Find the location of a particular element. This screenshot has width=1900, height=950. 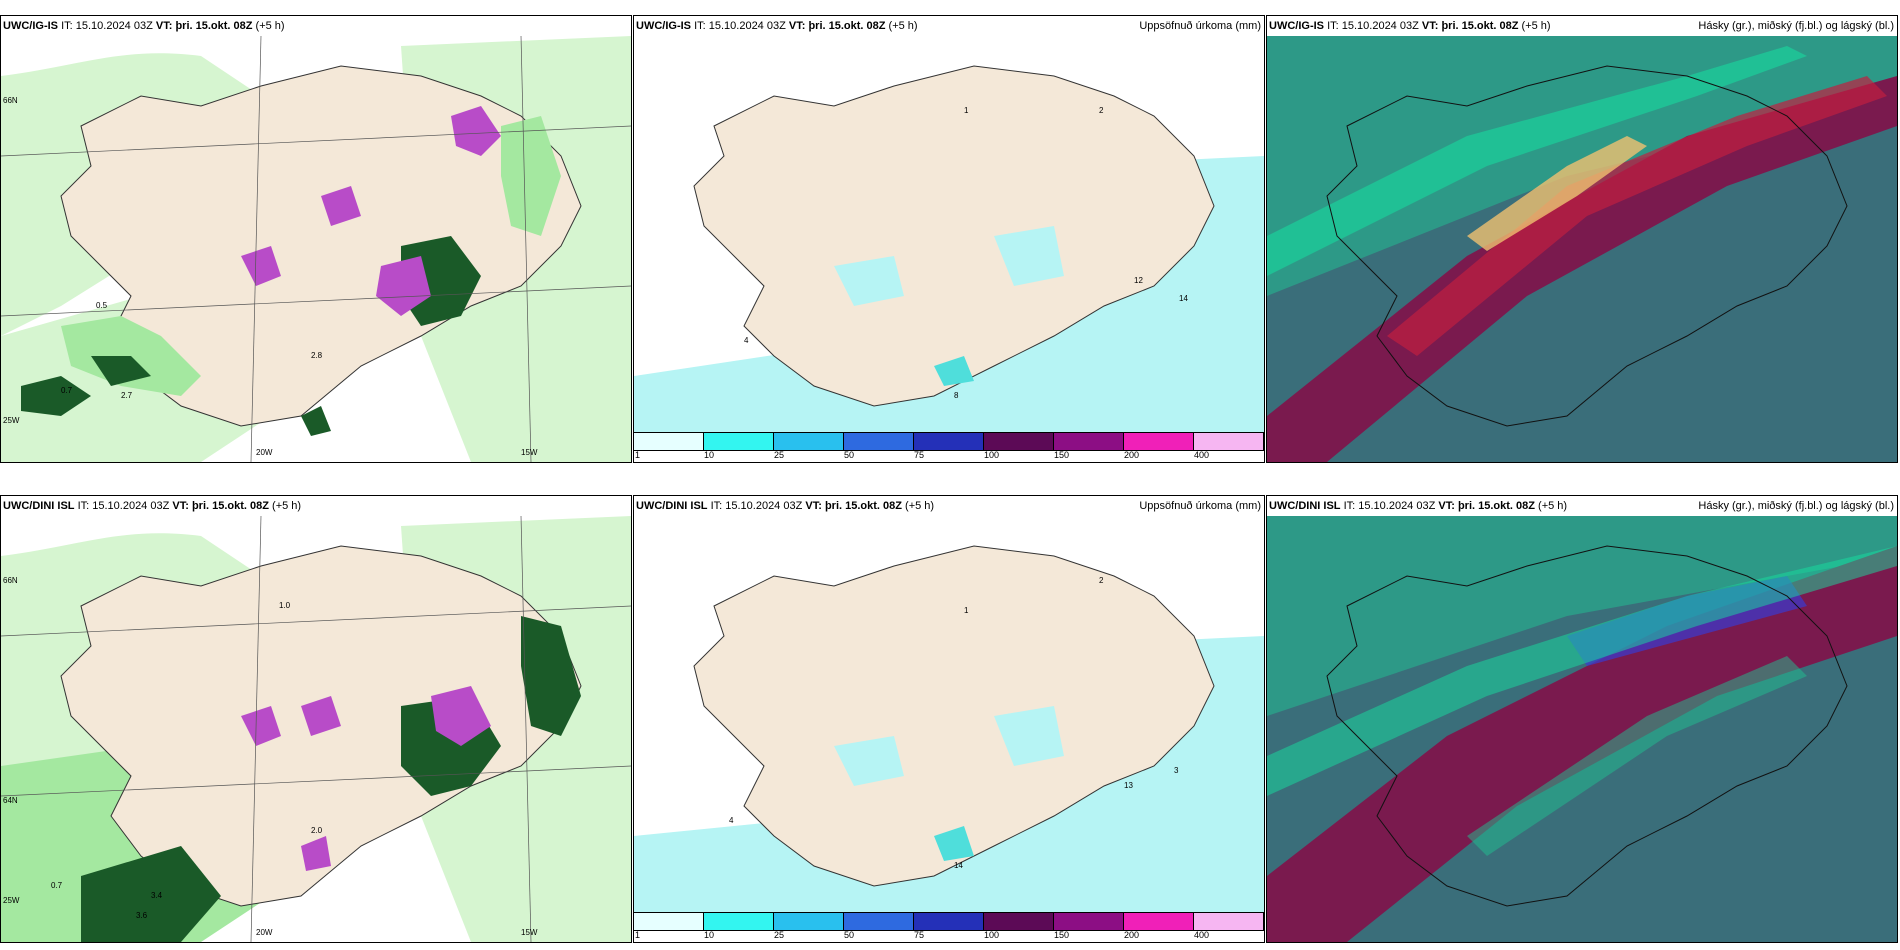

precip-value: 2.0 is located at coordinates (317, 830).